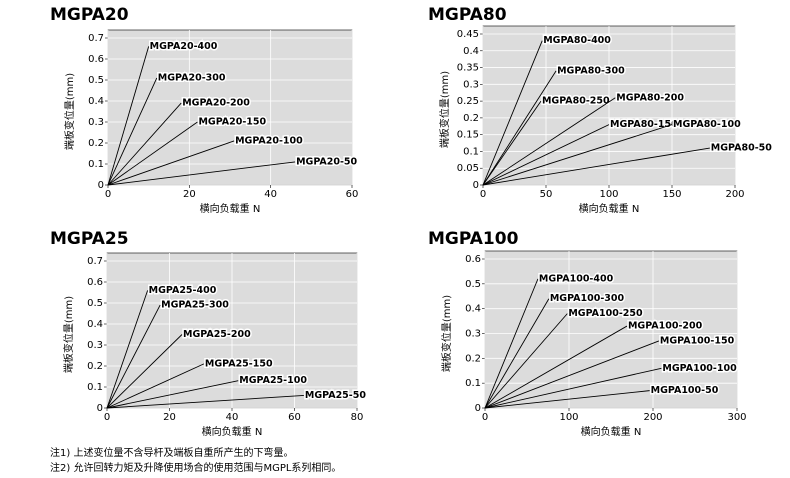  Describe the element at coordinates (468, 101) in the screenshot. I see `y-tick-label: 0.25` at that location.